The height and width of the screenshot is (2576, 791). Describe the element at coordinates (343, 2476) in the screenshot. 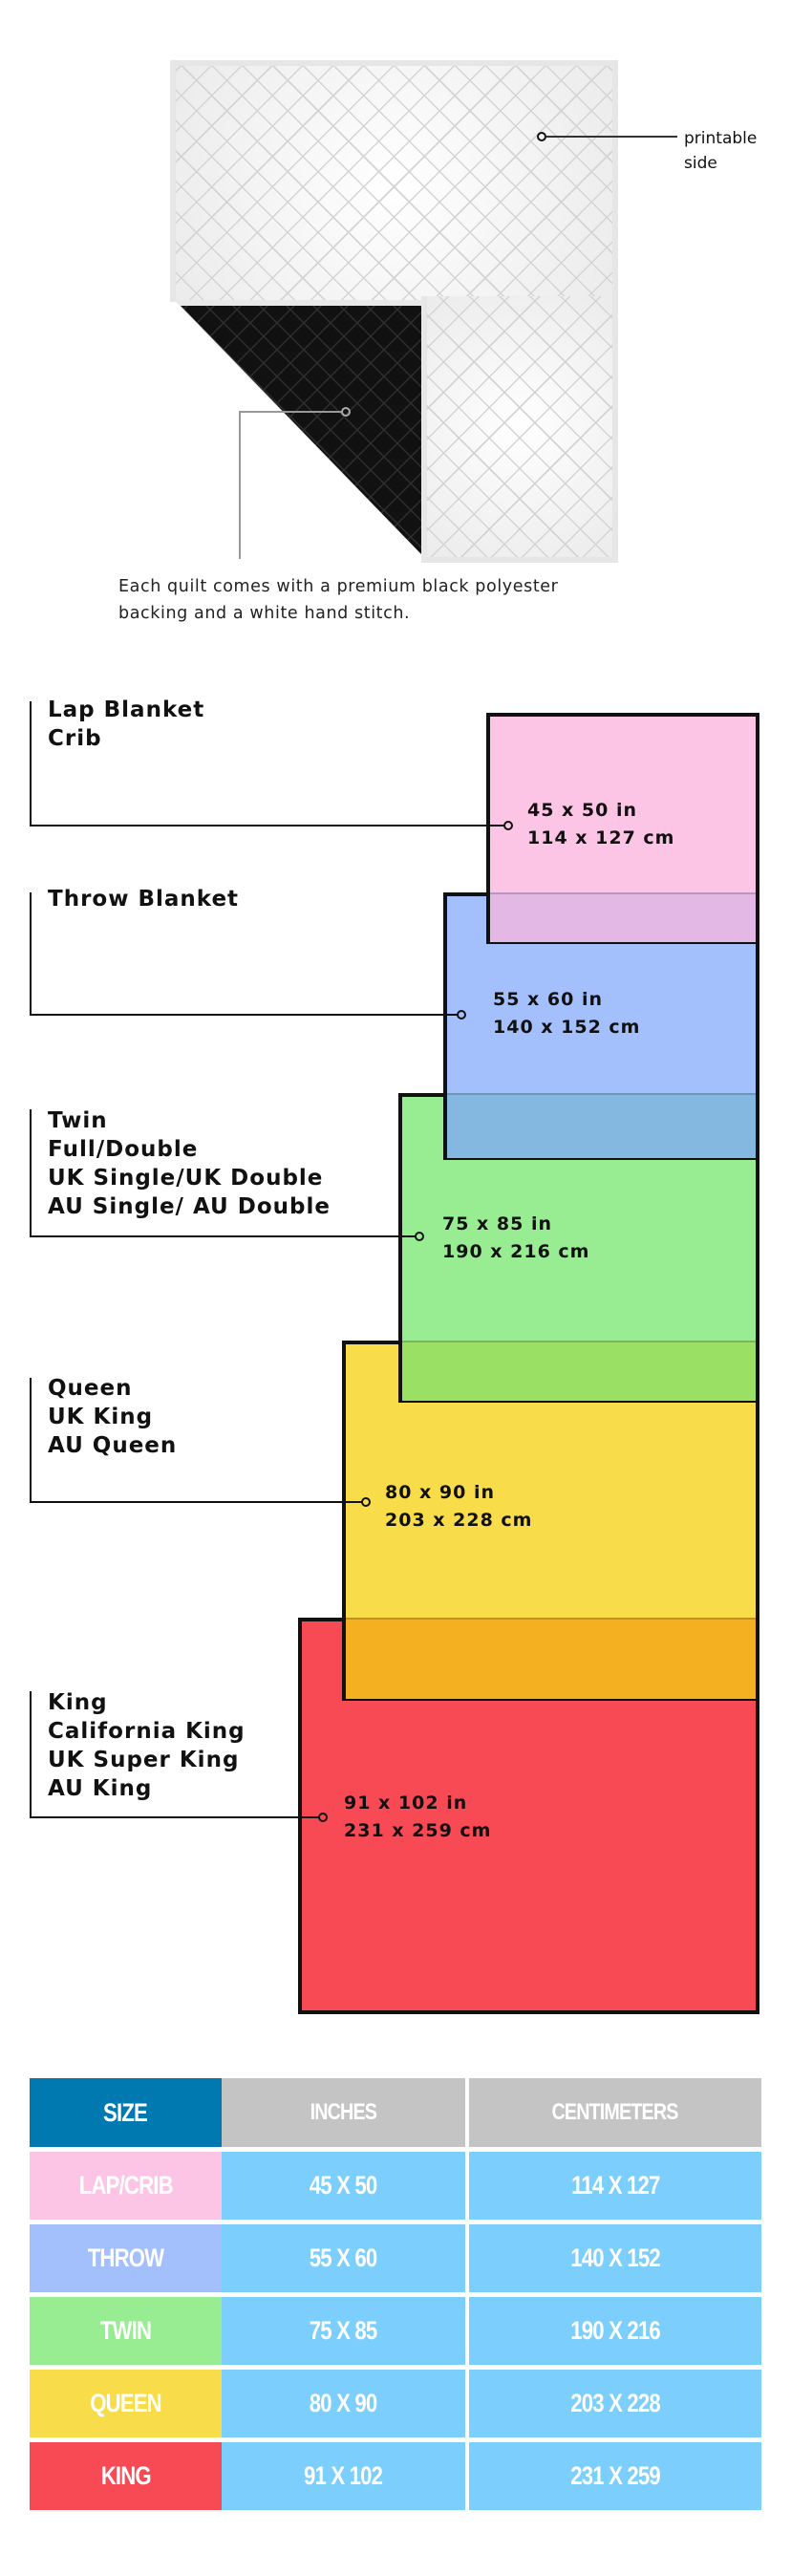

I see `table-cell-inches: 91 X 102` at that location.